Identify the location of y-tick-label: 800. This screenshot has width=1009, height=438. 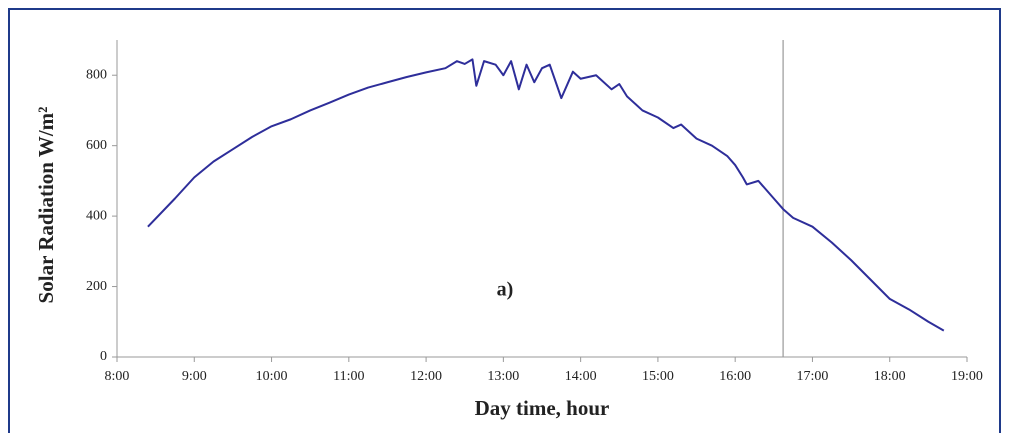
(96, 74).